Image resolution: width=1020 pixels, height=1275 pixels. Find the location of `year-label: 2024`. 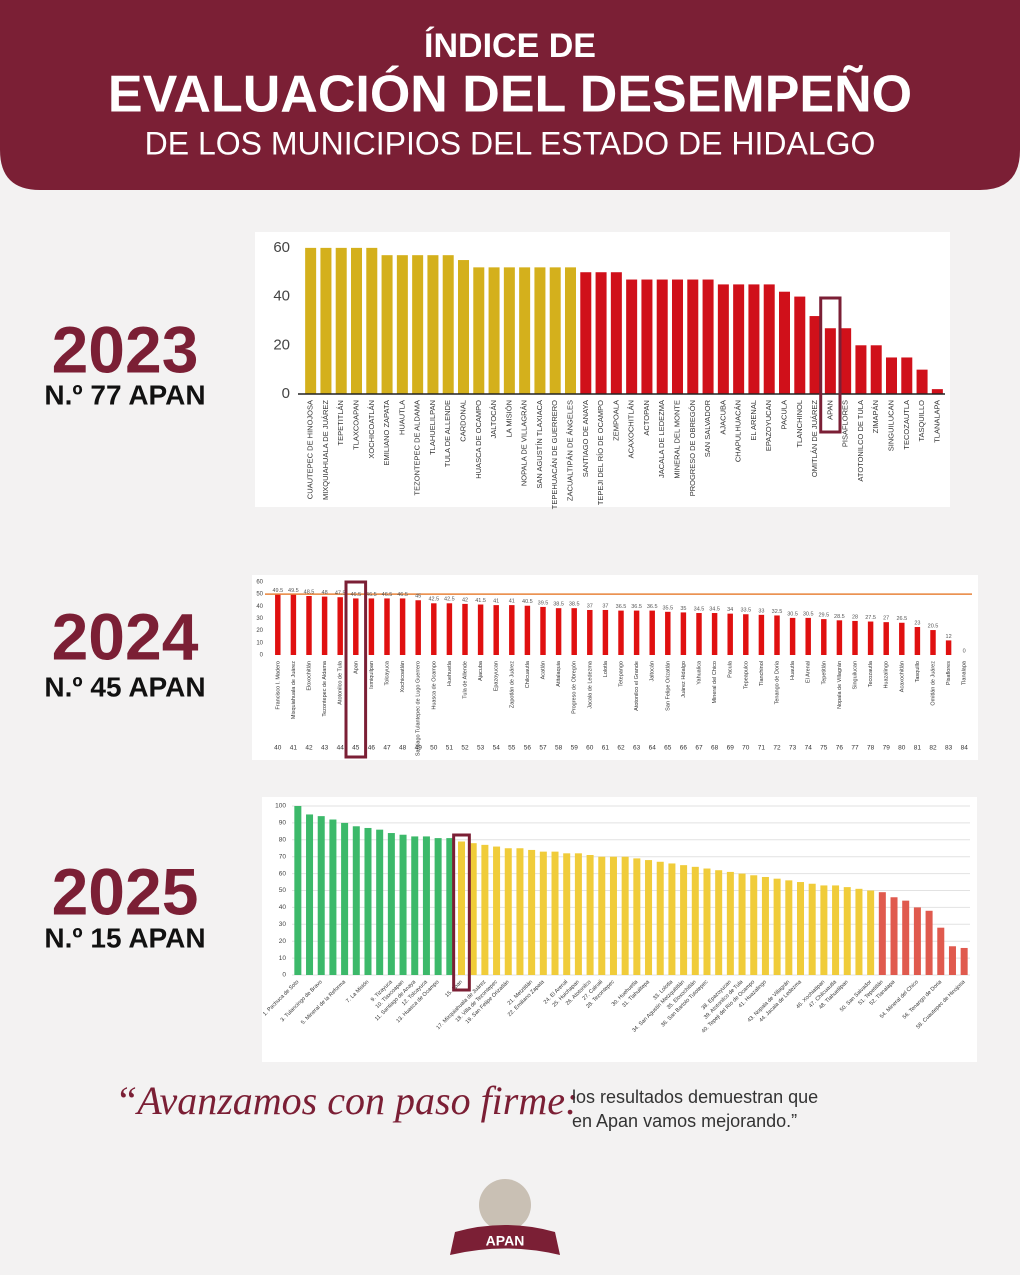

year-label: 2024 is located at coordinates (125, 636).